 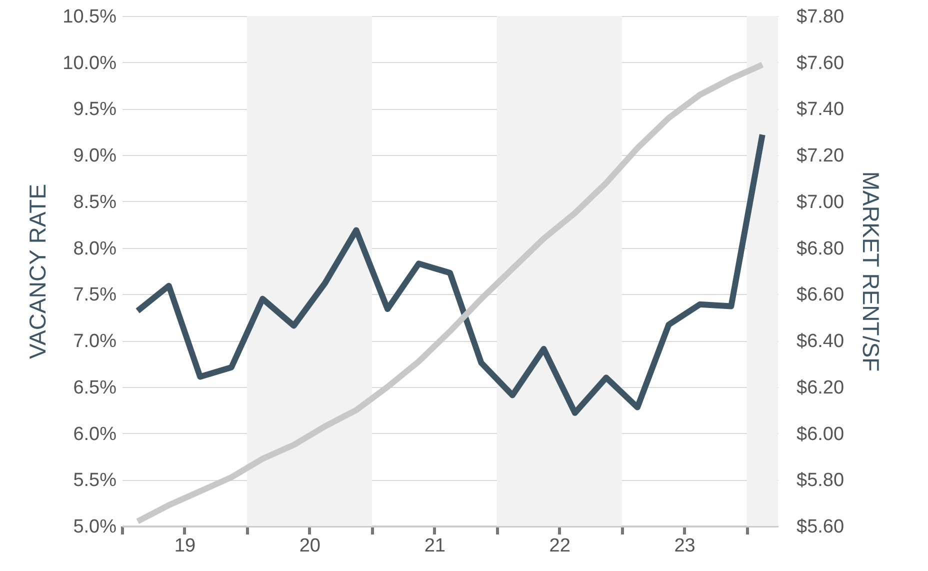 I want to click on y2-tick-label: $6.20, so click(x=820, y=387).